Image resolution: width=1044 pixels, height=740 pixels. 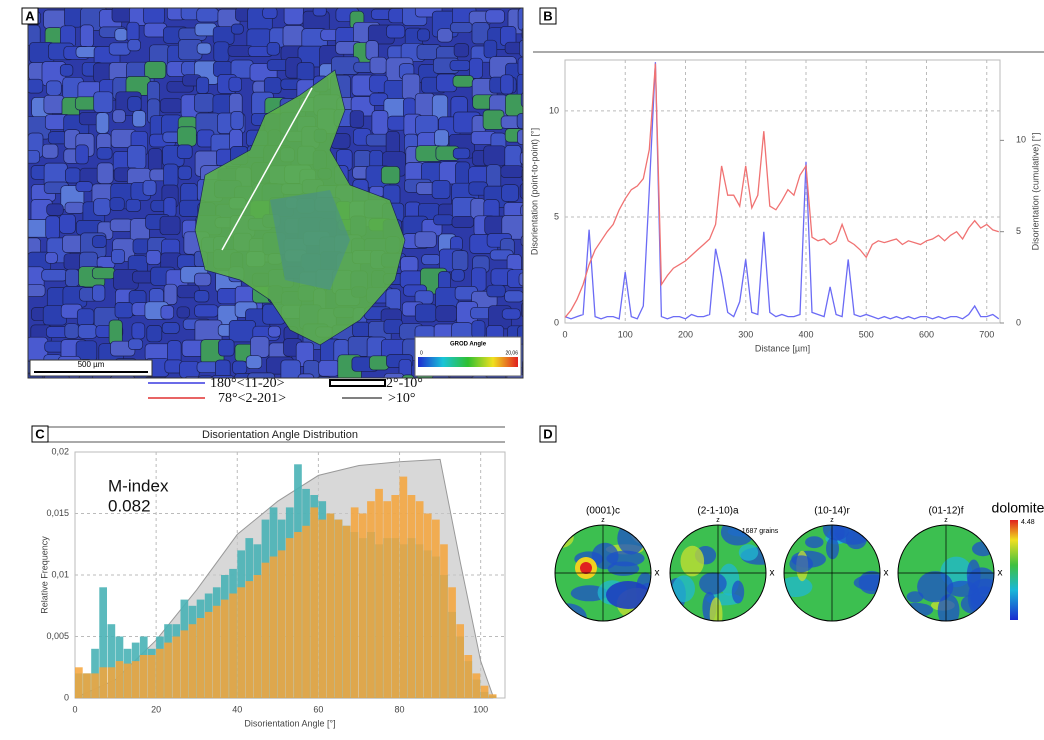 I want to click on y-tick-label: 0, so click(x=66, y=697).